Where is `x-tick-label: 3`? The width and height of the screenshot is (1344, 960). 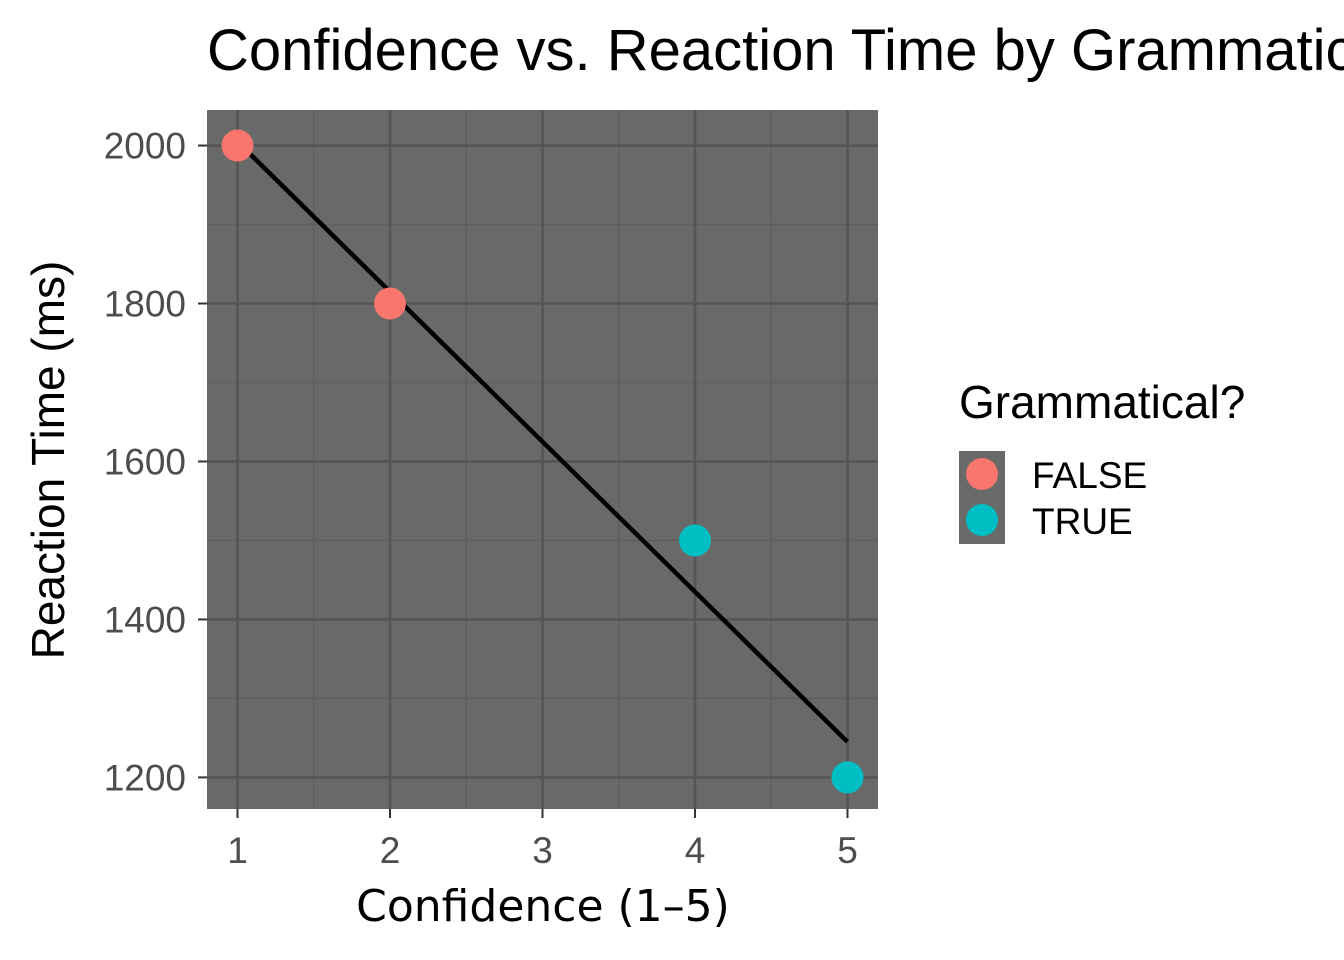
x-tick-label: 3 is located at coordinates (542, 850).